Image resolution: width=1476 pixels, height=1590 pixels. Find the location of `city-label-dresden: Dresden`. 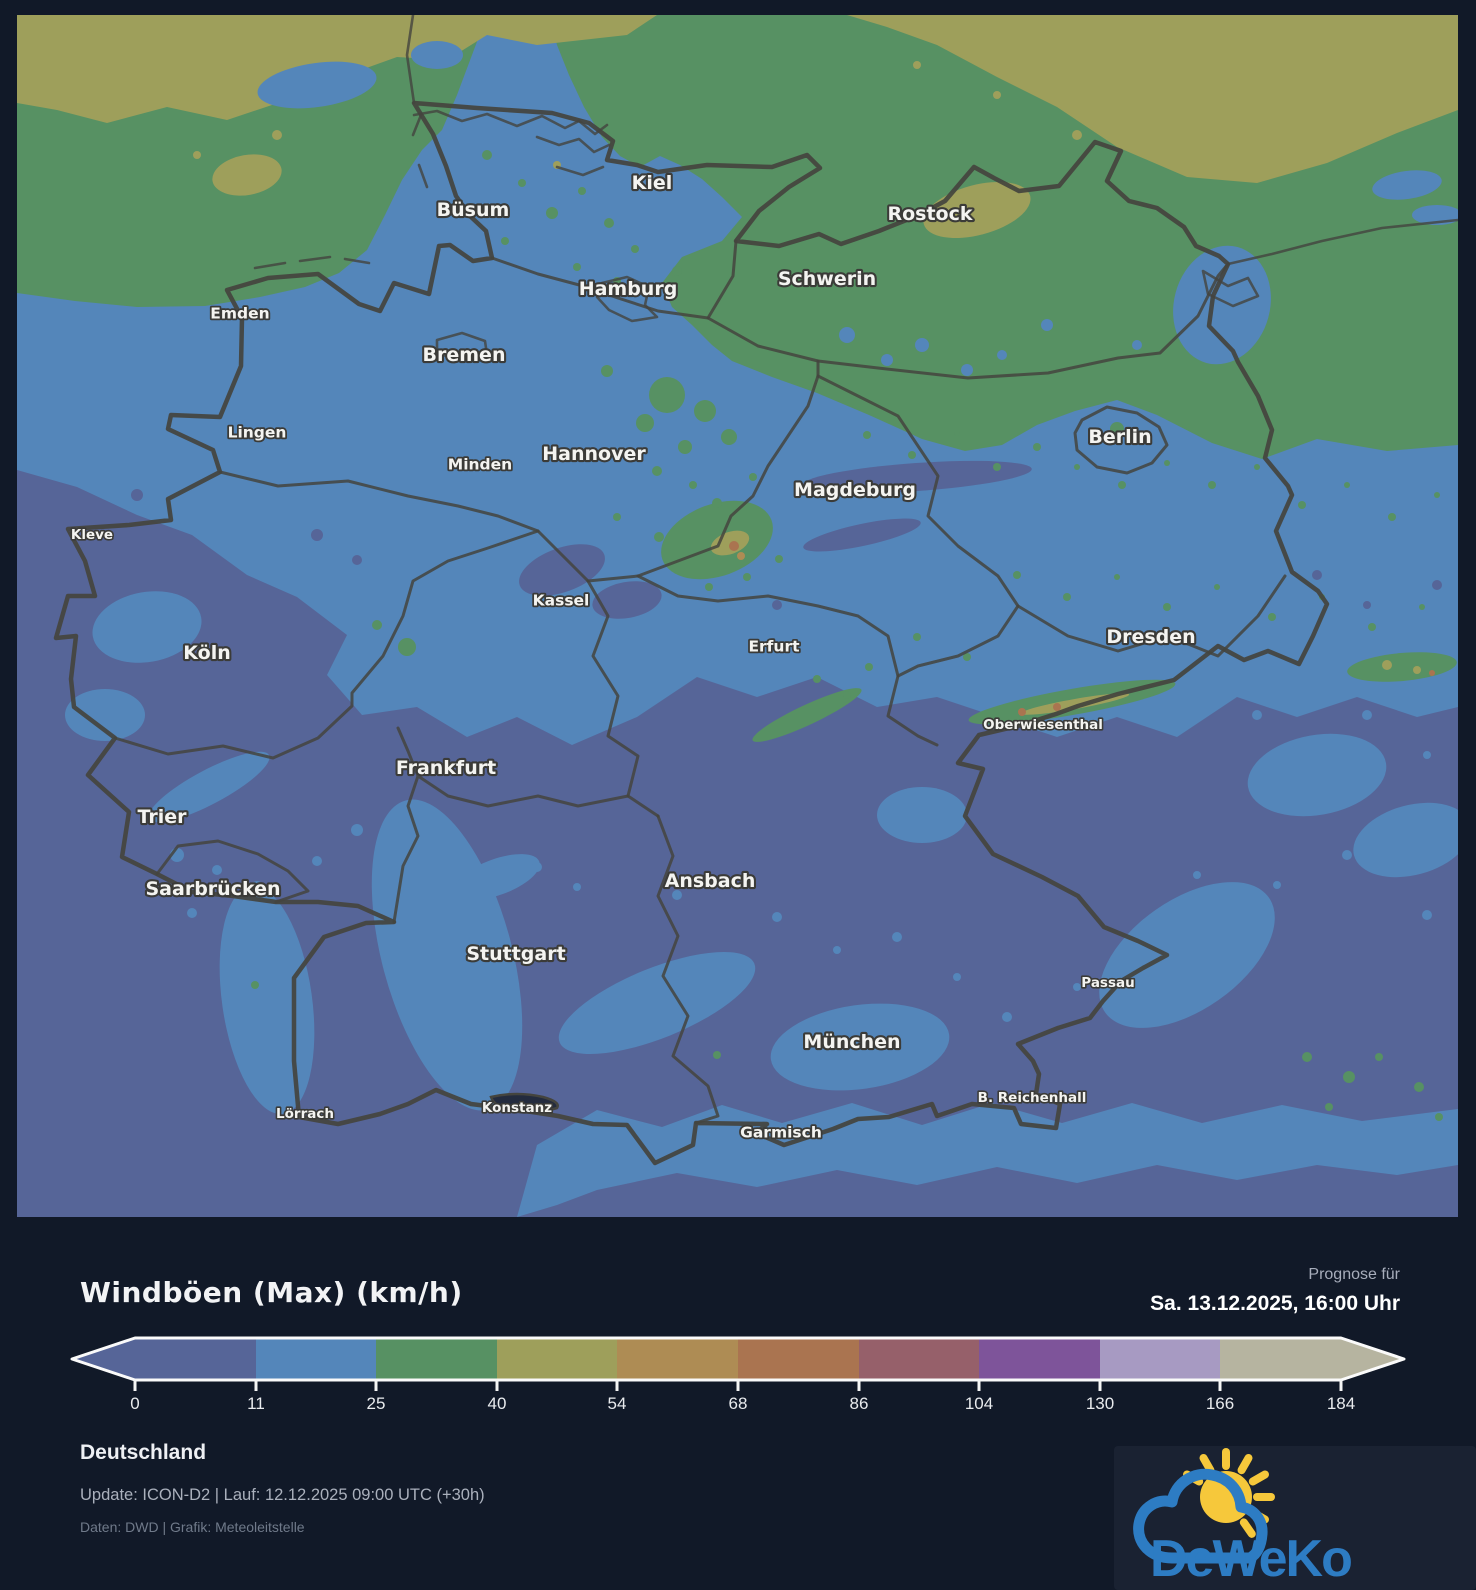

city-label-dresden: Dresden is located at coordinates (1150, 637).